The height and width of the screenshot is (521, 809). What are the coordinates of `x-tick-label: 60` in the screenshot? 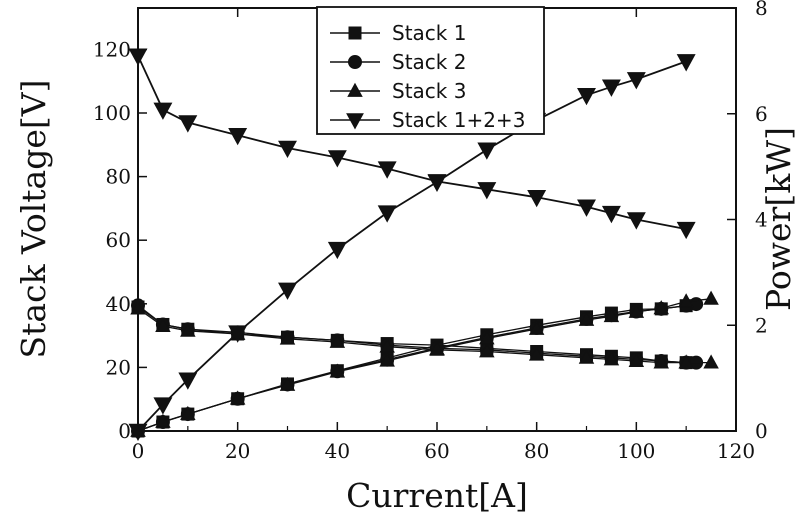 It's located at (436, 451).